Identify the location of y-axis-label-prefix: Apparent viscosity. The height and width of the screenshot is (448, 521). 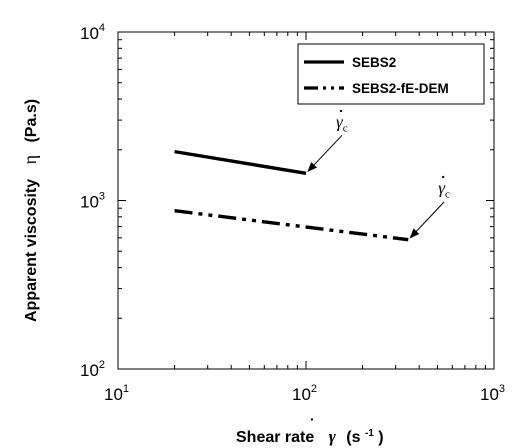
(31, 250).